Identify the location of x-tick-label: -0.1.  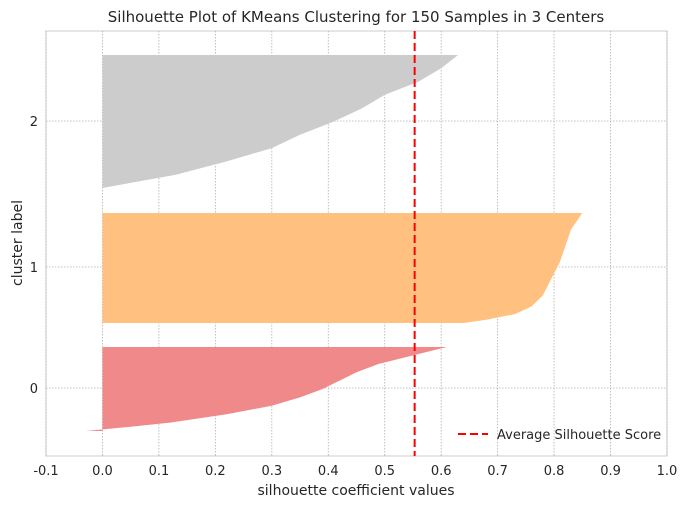
(45, 471).